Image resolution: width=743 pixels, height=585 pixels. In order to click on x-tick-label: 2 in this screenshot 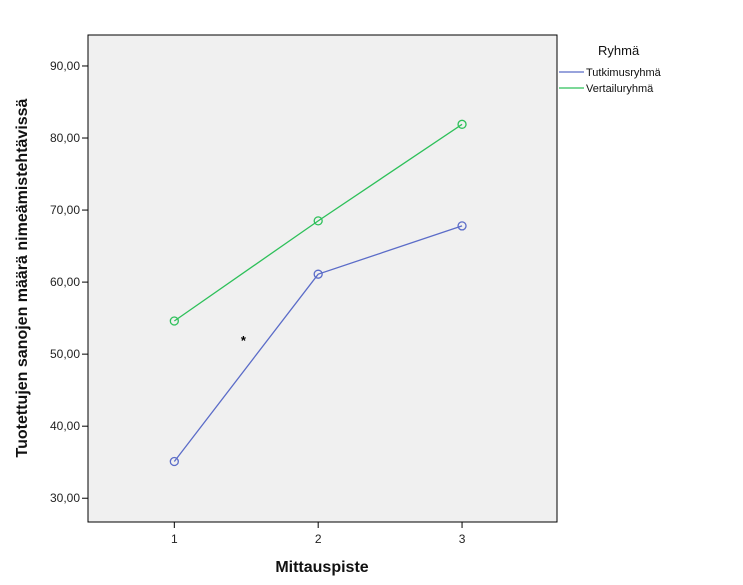, I will do `click(318, 539)`.